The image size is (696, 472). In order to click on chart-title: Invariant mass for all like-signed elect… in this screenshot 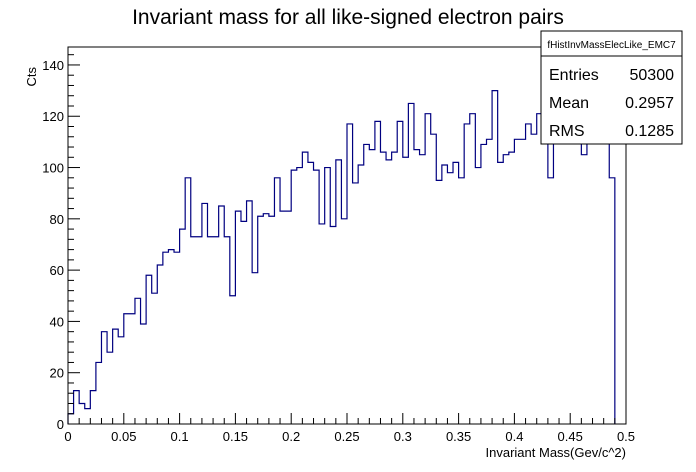, I will do `click(348, 17)`.